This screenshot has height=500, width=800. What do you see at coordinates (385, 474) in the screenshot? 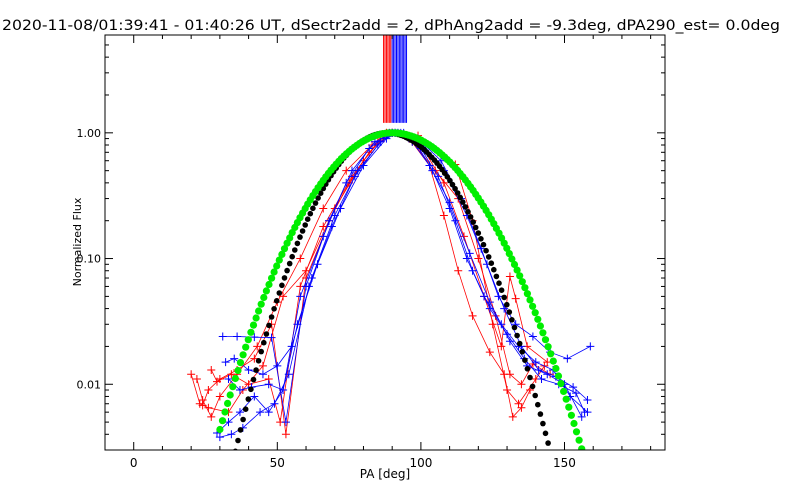
I see `x-axis-label: PA [deg]` at bounding box center [385, 474].